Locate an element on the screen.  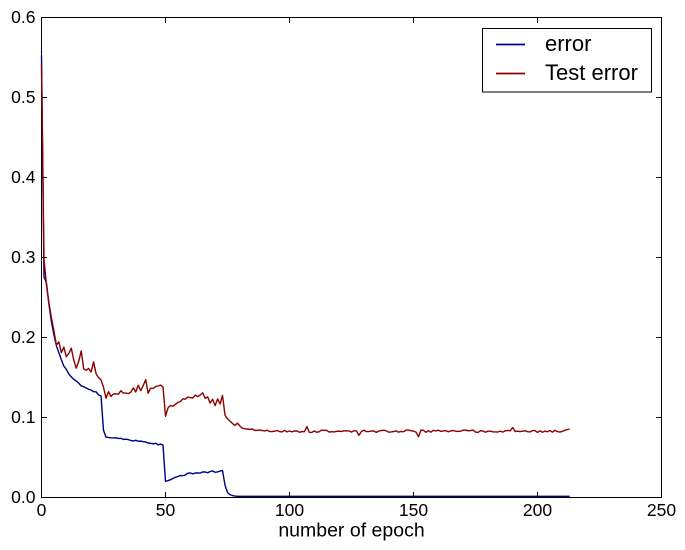
svg-text: 0.3 is located at coordinates (23, 257).